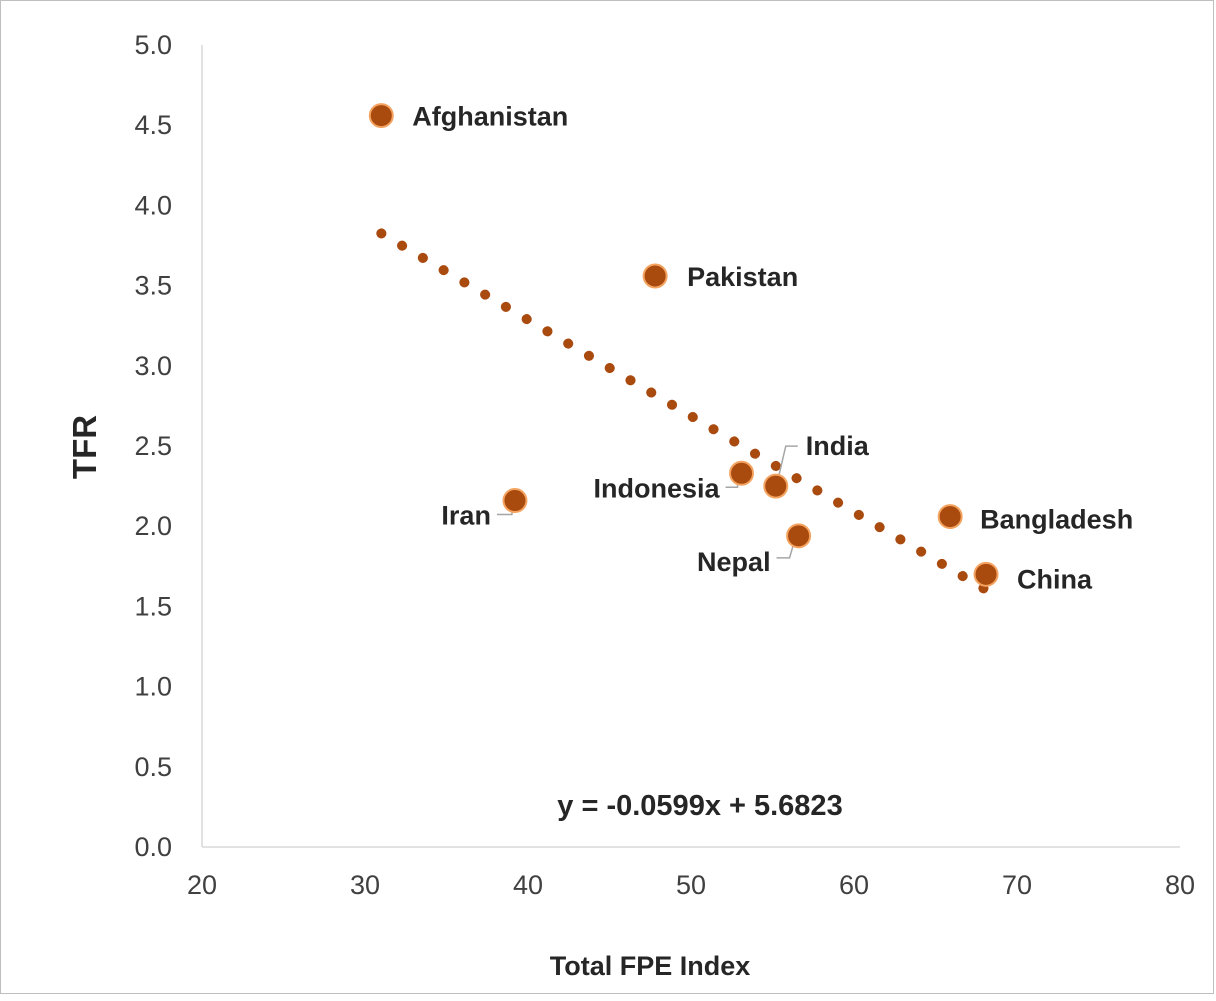  Describe the element at coordinates (742, 277) in the screenshot. I see `point-label-pakistan: Pakistan` at that location.